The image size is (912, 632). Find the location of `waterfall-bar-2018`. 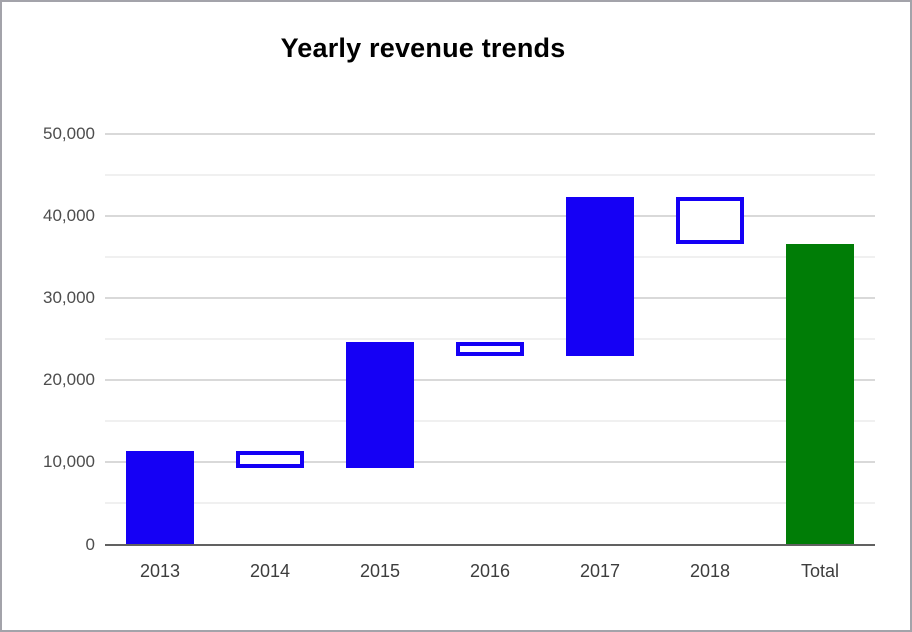

waterfall-bar-2018 is located at coordinates (710, 220).